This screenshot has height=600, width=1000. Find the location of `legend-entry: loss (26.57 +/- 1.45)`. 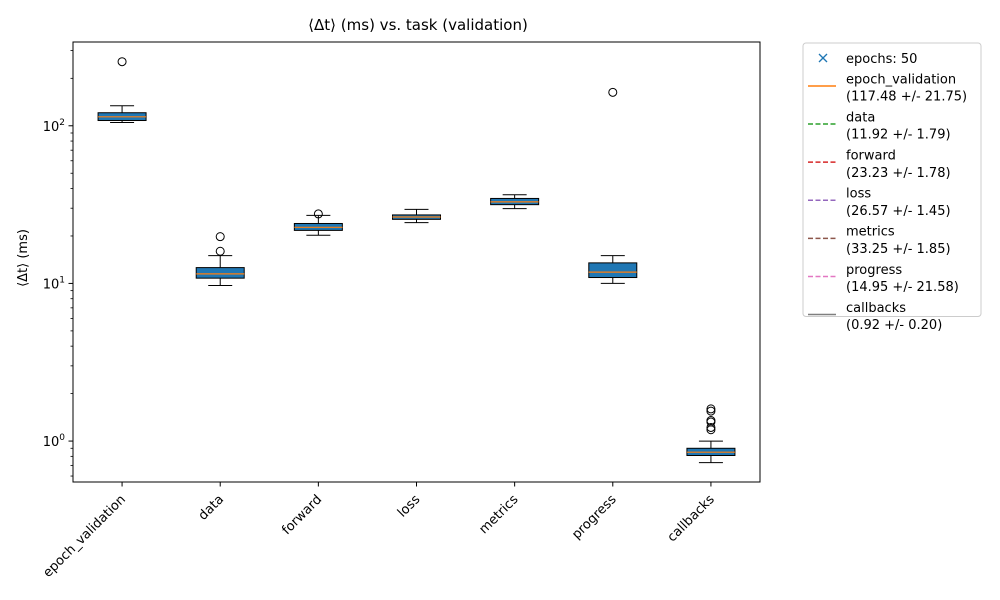

legend-entry: loss (26.57 +/- 1.45) is located at coordinates (879, 203).